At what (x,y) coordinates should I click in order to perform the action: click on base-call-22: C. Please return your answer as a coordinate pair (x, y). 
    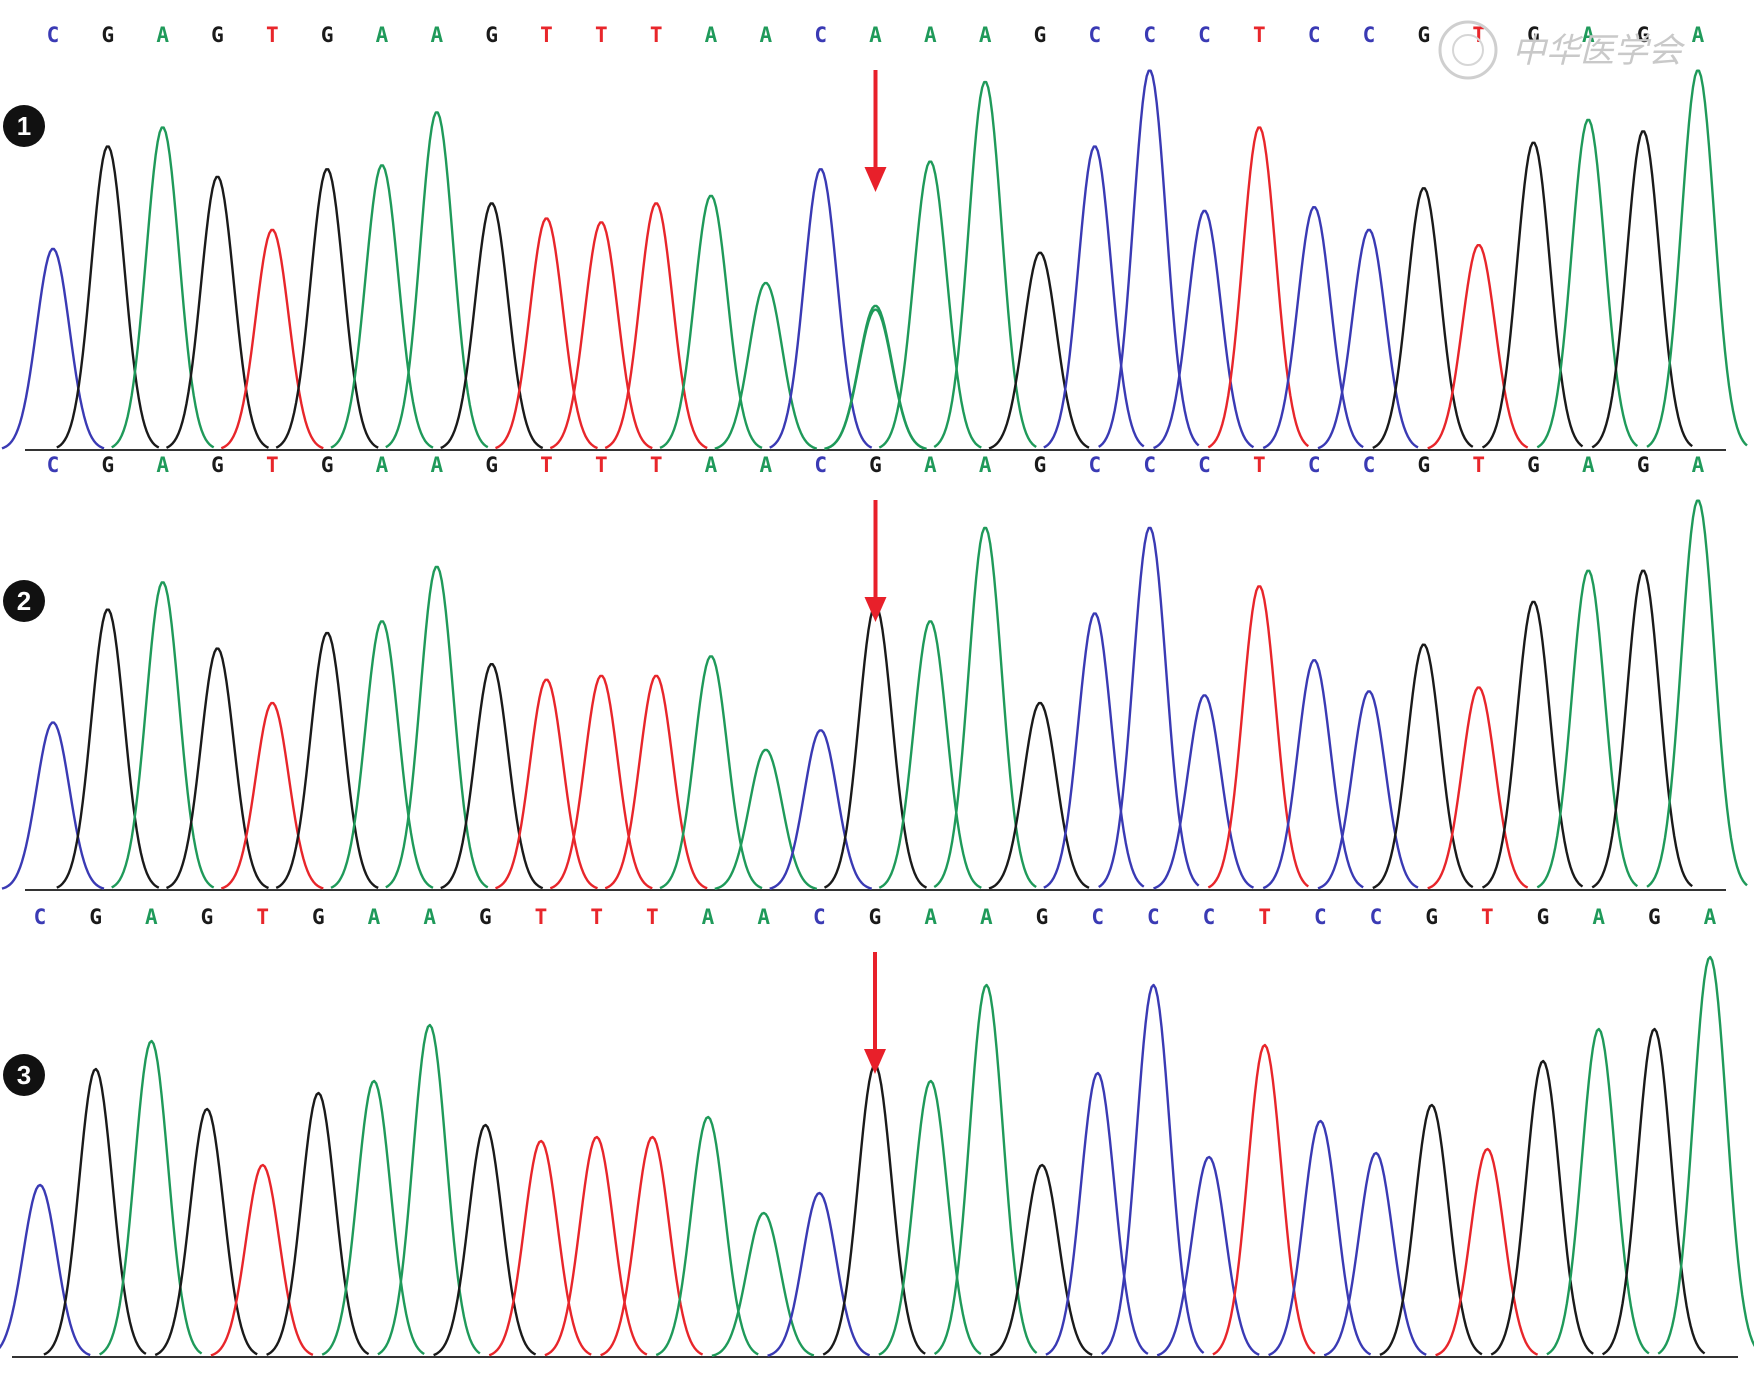
    Looking at the image, I should click on (1209, 917).